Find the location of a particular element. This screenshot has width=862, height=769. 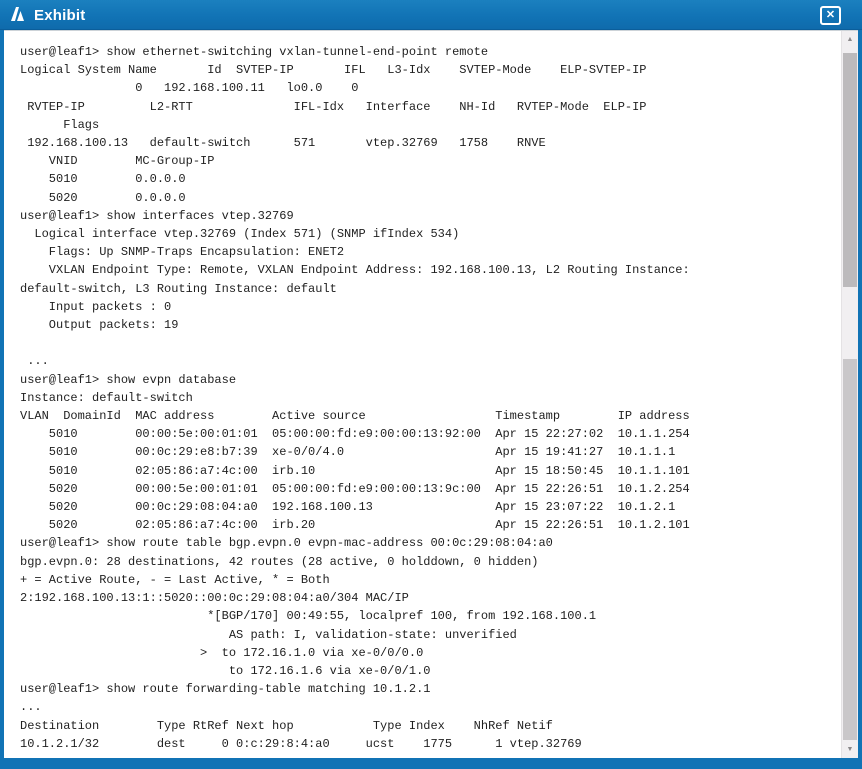

scrollbar-thumb-lower is located at coordinates (850, 549).